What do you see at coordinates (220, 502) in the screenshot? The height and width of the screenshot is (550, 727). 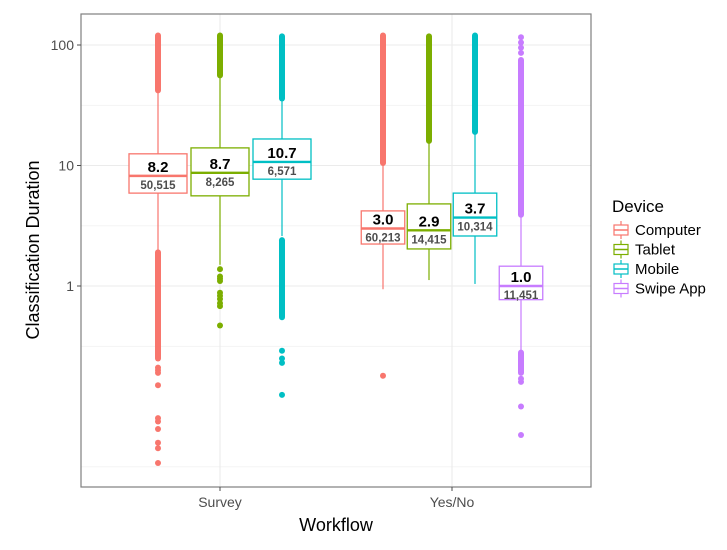 I see `x-tick-label: Survey` at bounding box center [220, 502].